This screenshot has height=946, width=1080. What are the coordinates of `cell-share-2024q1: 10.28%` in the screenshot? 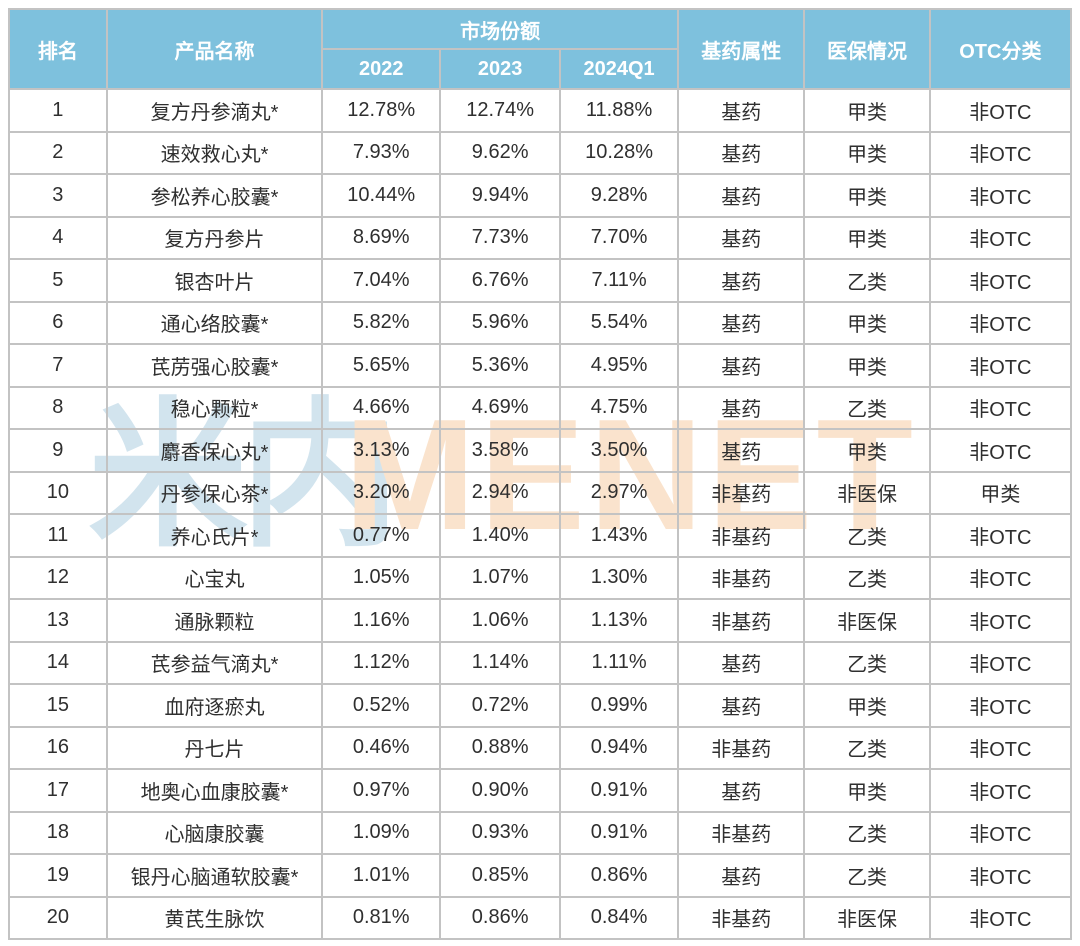 It's located at (619, 152).